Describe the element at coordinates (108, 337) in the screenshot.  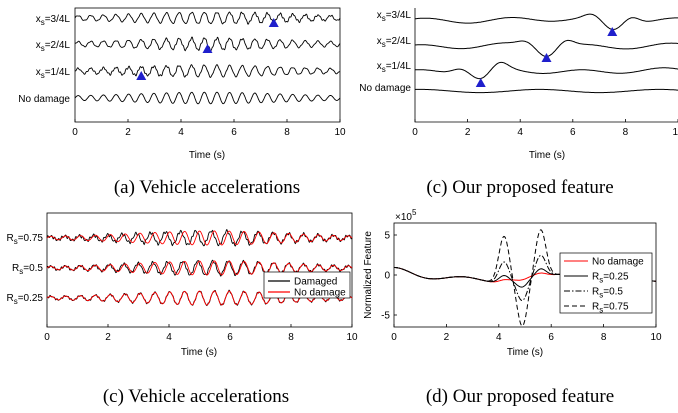
I see `panel-c-xtick-label-1: 2` at that location.